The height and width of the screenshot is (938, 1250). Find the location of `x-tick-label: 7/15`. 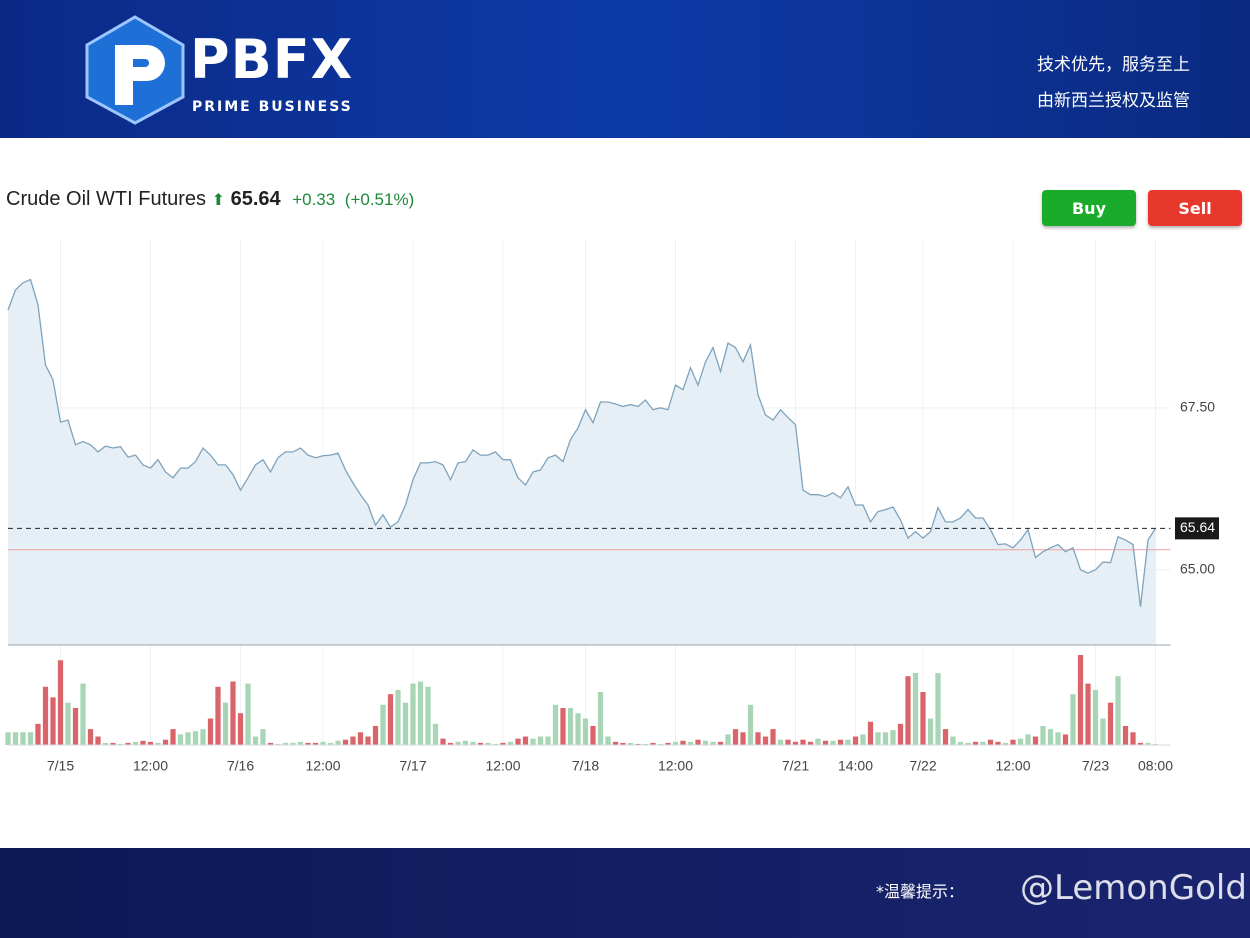

x-tick-label: 7/15 is located at coordinates (60, 766).